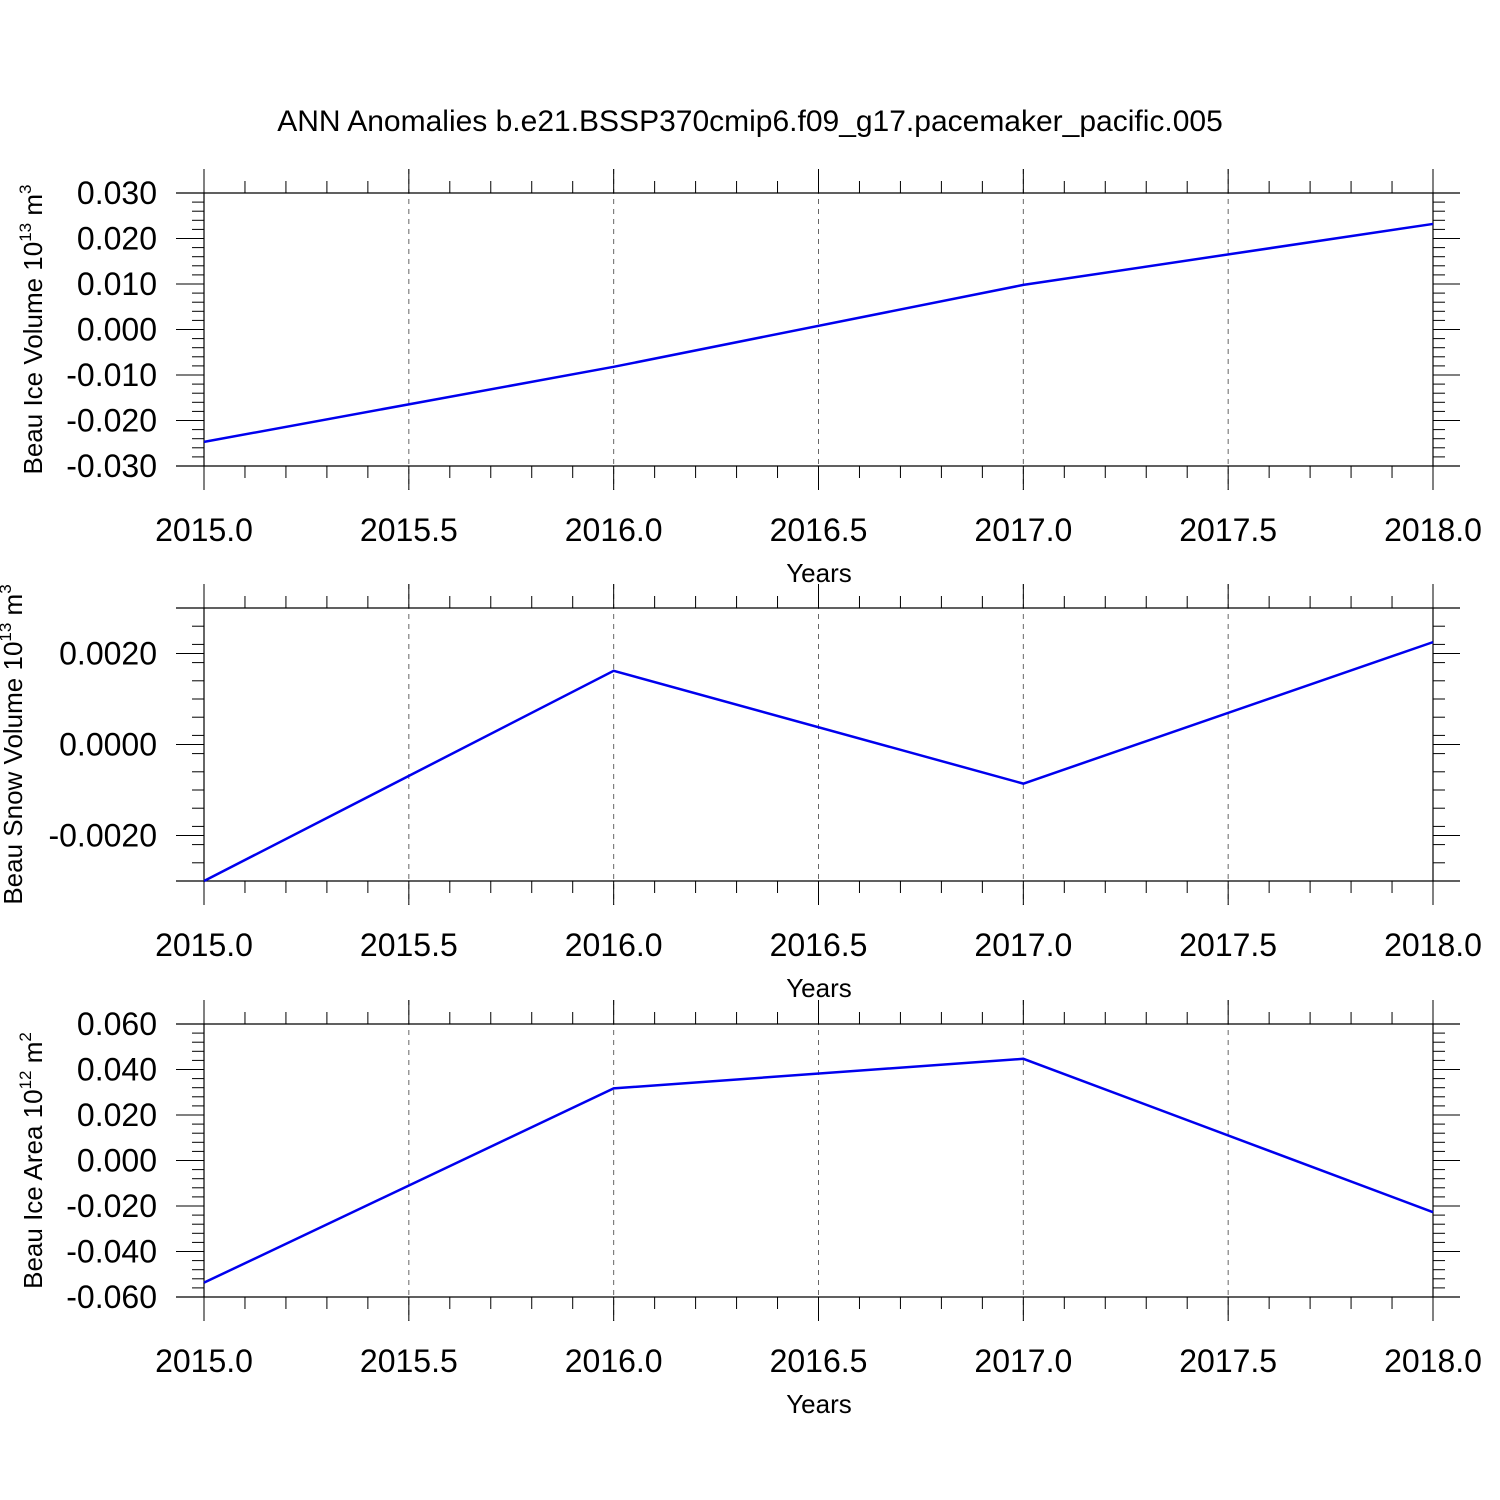  Describe the element at coordinates (111, 466) in the screenshot. I see `y-tick-label: -0.030` at that location.